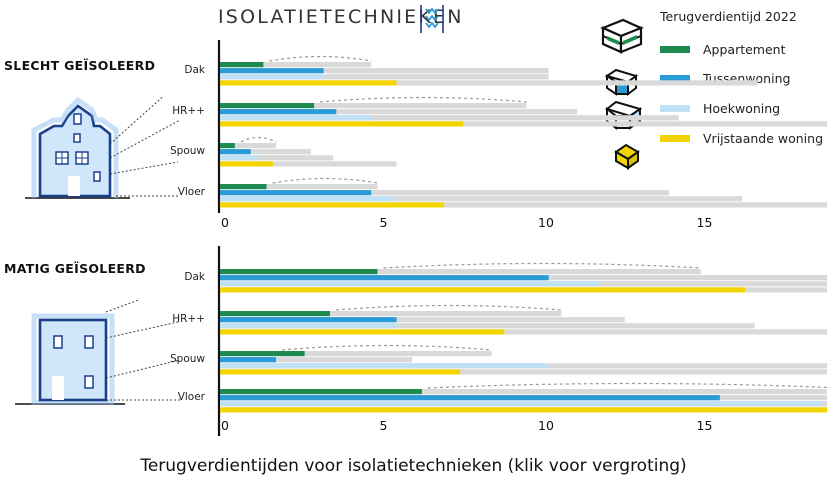  What do you see at coordinates (627, 156) in the screenshot?
I see `detached-house-icon` at bounding box center [627, 156].